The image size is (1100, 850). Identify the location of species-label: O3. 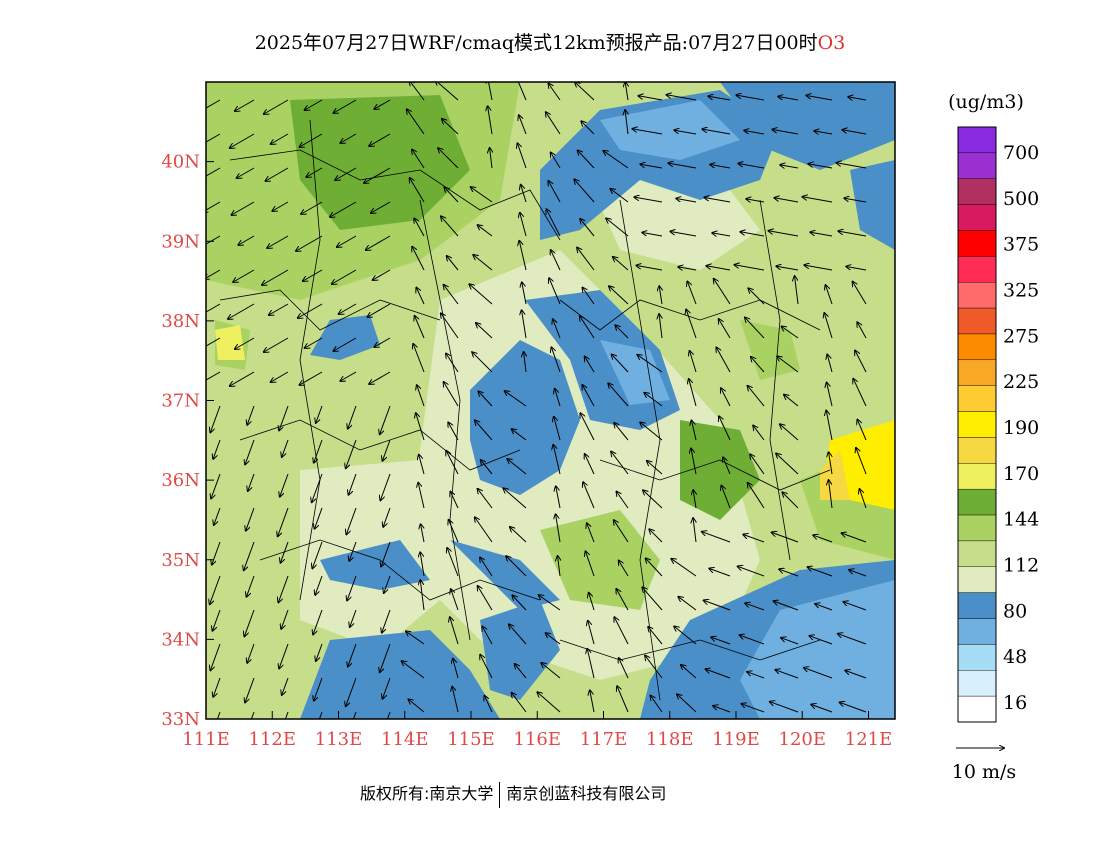
(831, 43).